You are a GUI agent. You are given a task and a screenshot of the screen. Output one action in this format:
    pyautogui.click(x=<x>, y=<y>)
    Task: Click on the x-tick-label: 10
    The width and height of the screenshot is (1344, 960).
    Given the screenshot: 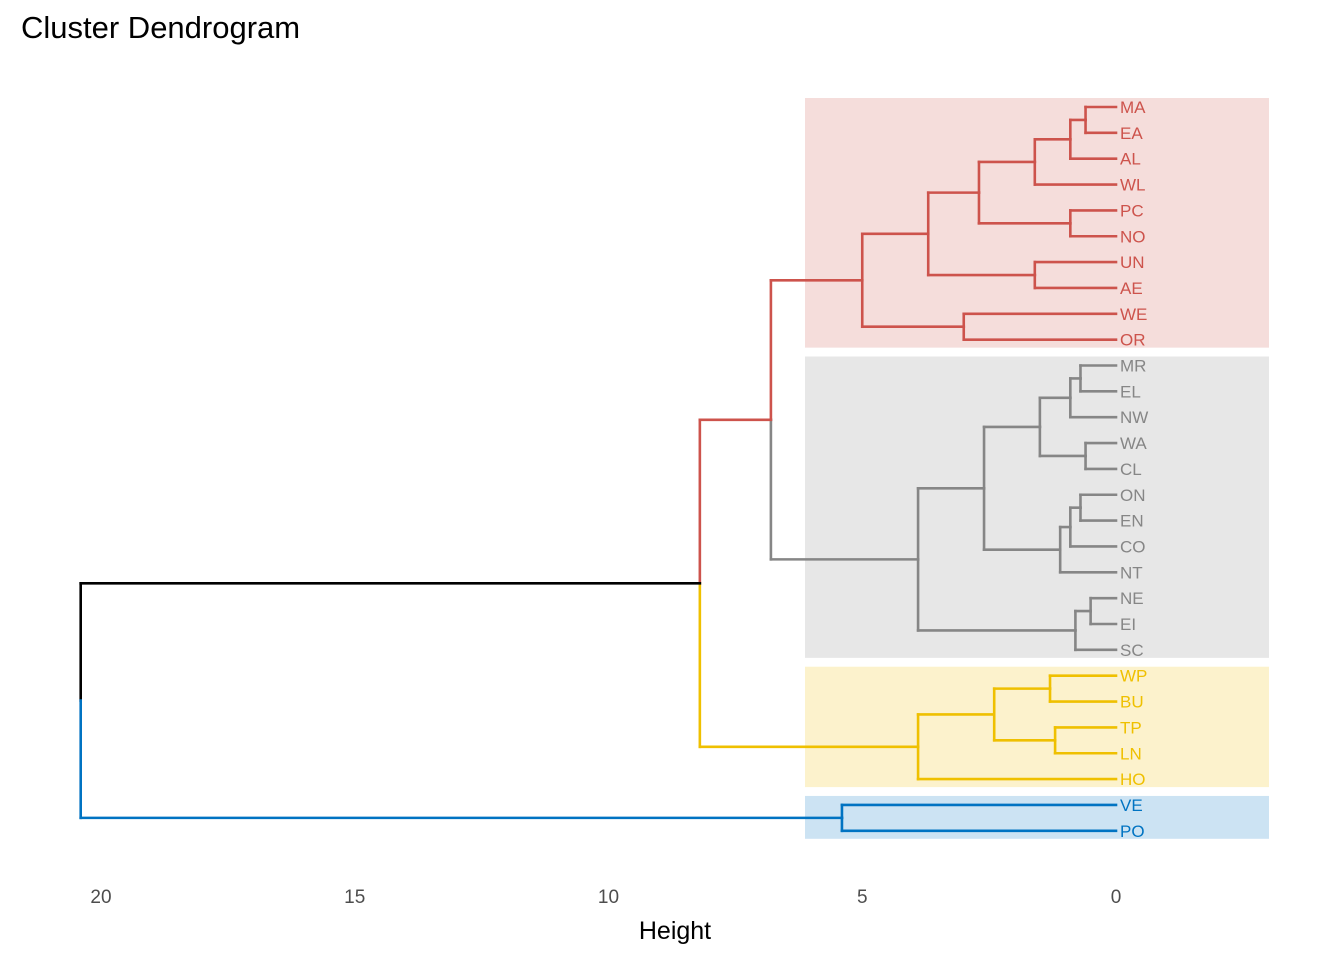 What is the action you would take?
    pyautogui.click(x=608, y=897)
    